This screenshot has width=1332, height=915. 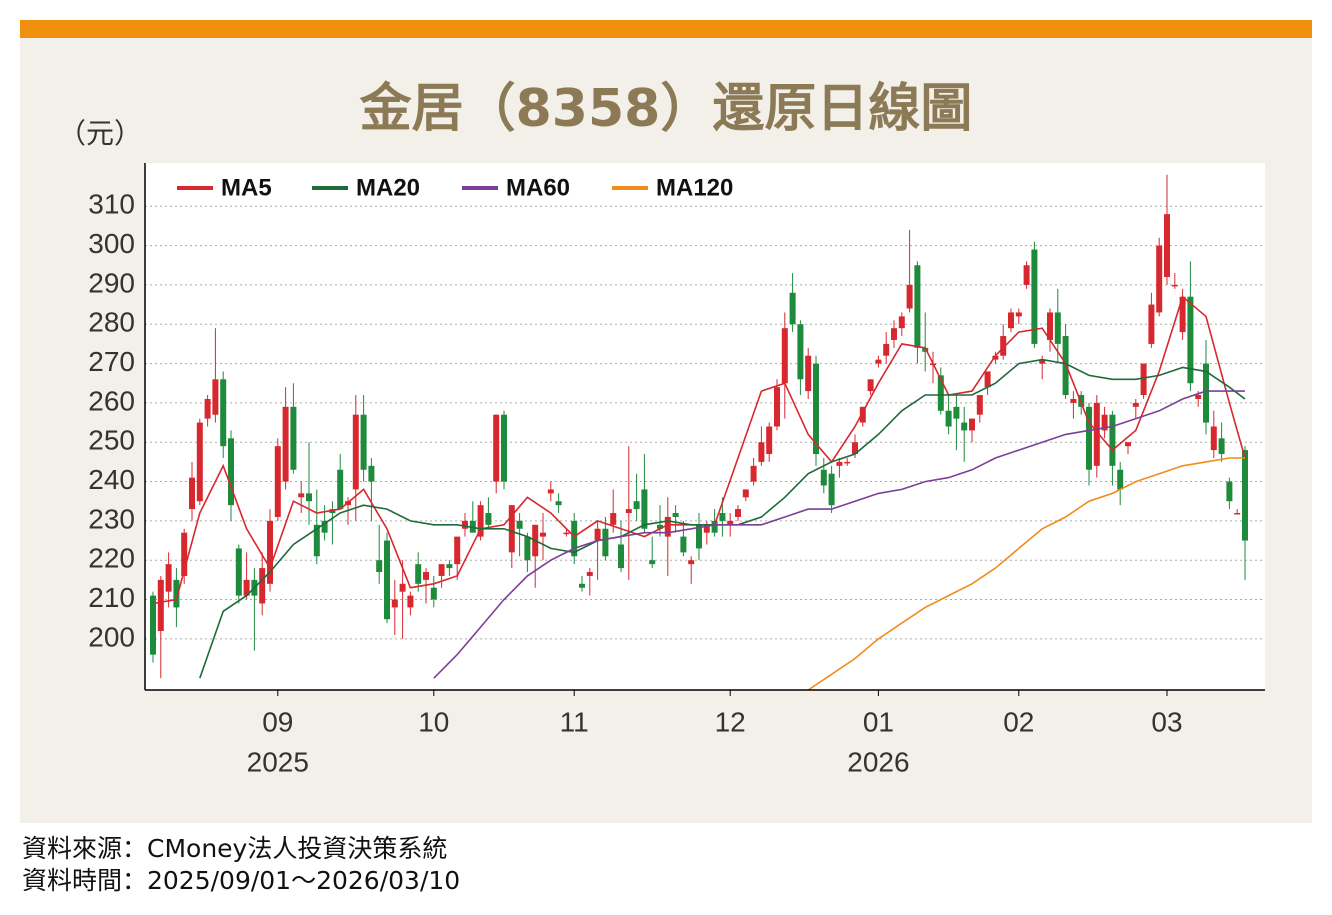 I want to click on y-tick-label: 240, so click(x=111, y=479).